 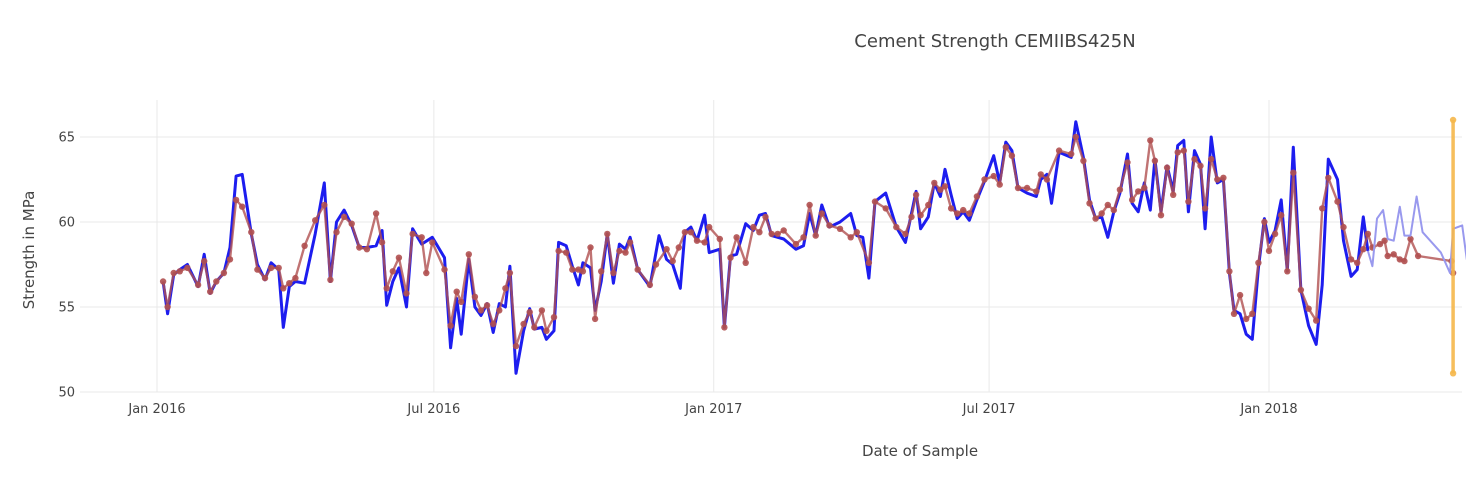 What do you see at coordinates (66, 223) in the screenshot?
I see `y-tick-label: 60` at bounding box center [66, 223].